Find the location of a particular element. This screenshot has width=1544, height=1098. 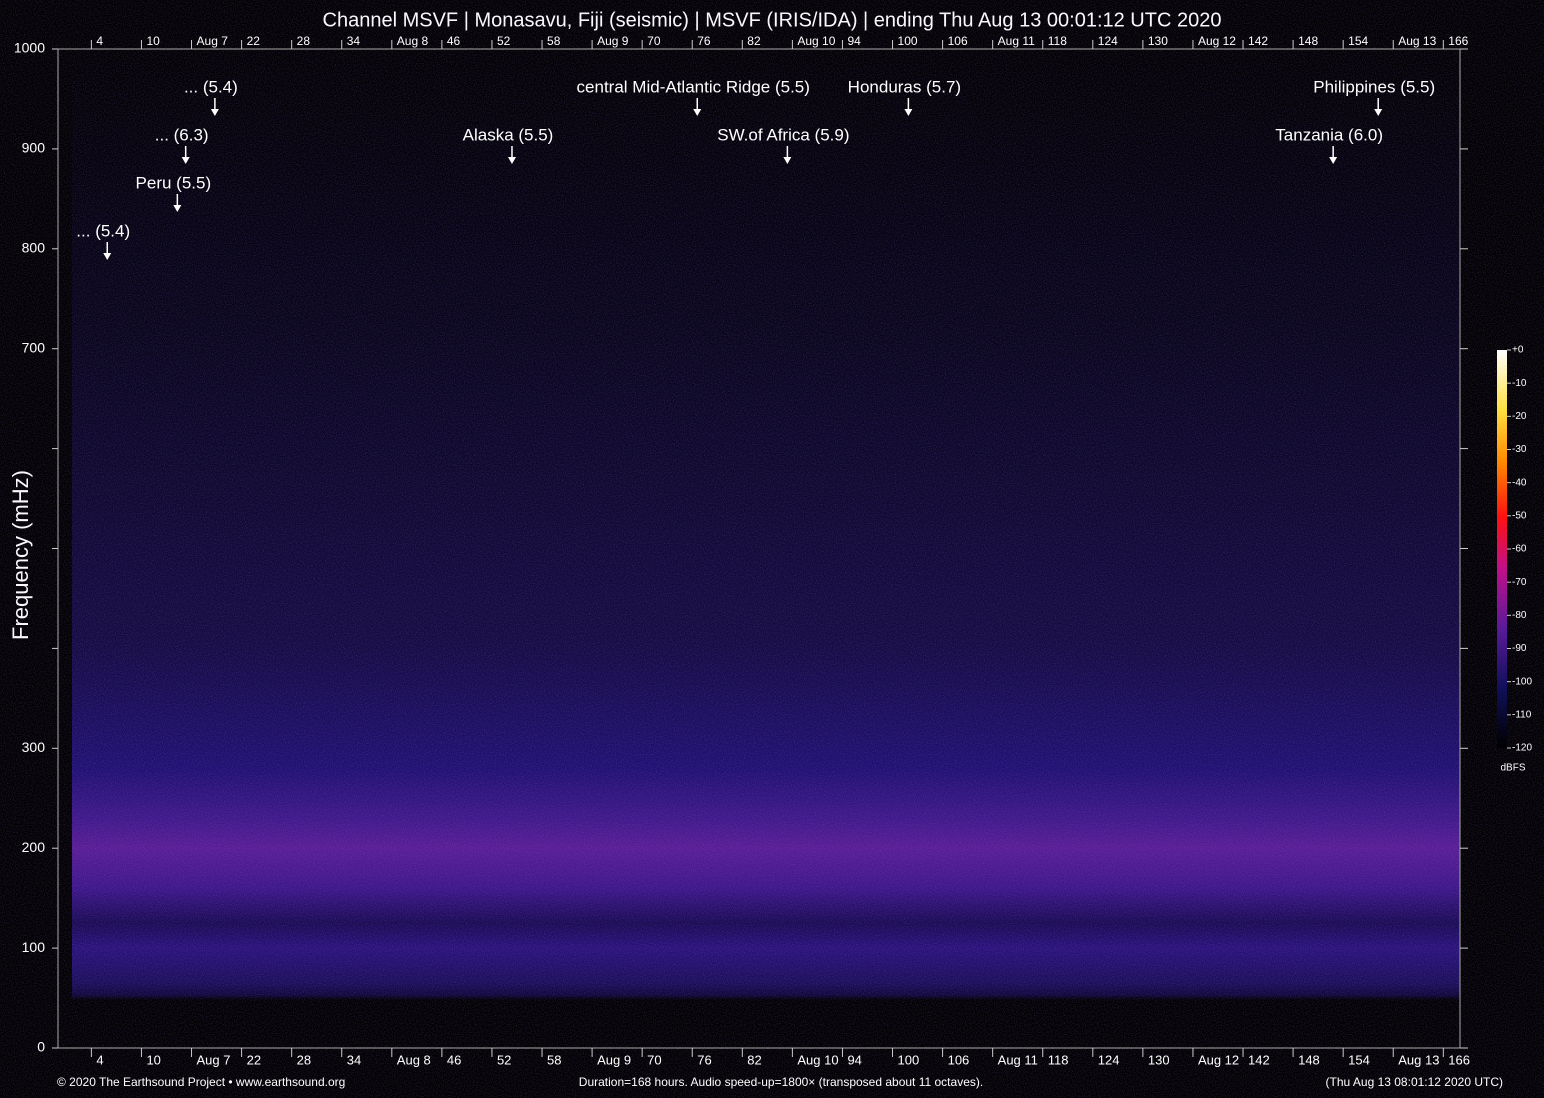

x-tick-label-top: 130 is located at coordinates (1158, 41).